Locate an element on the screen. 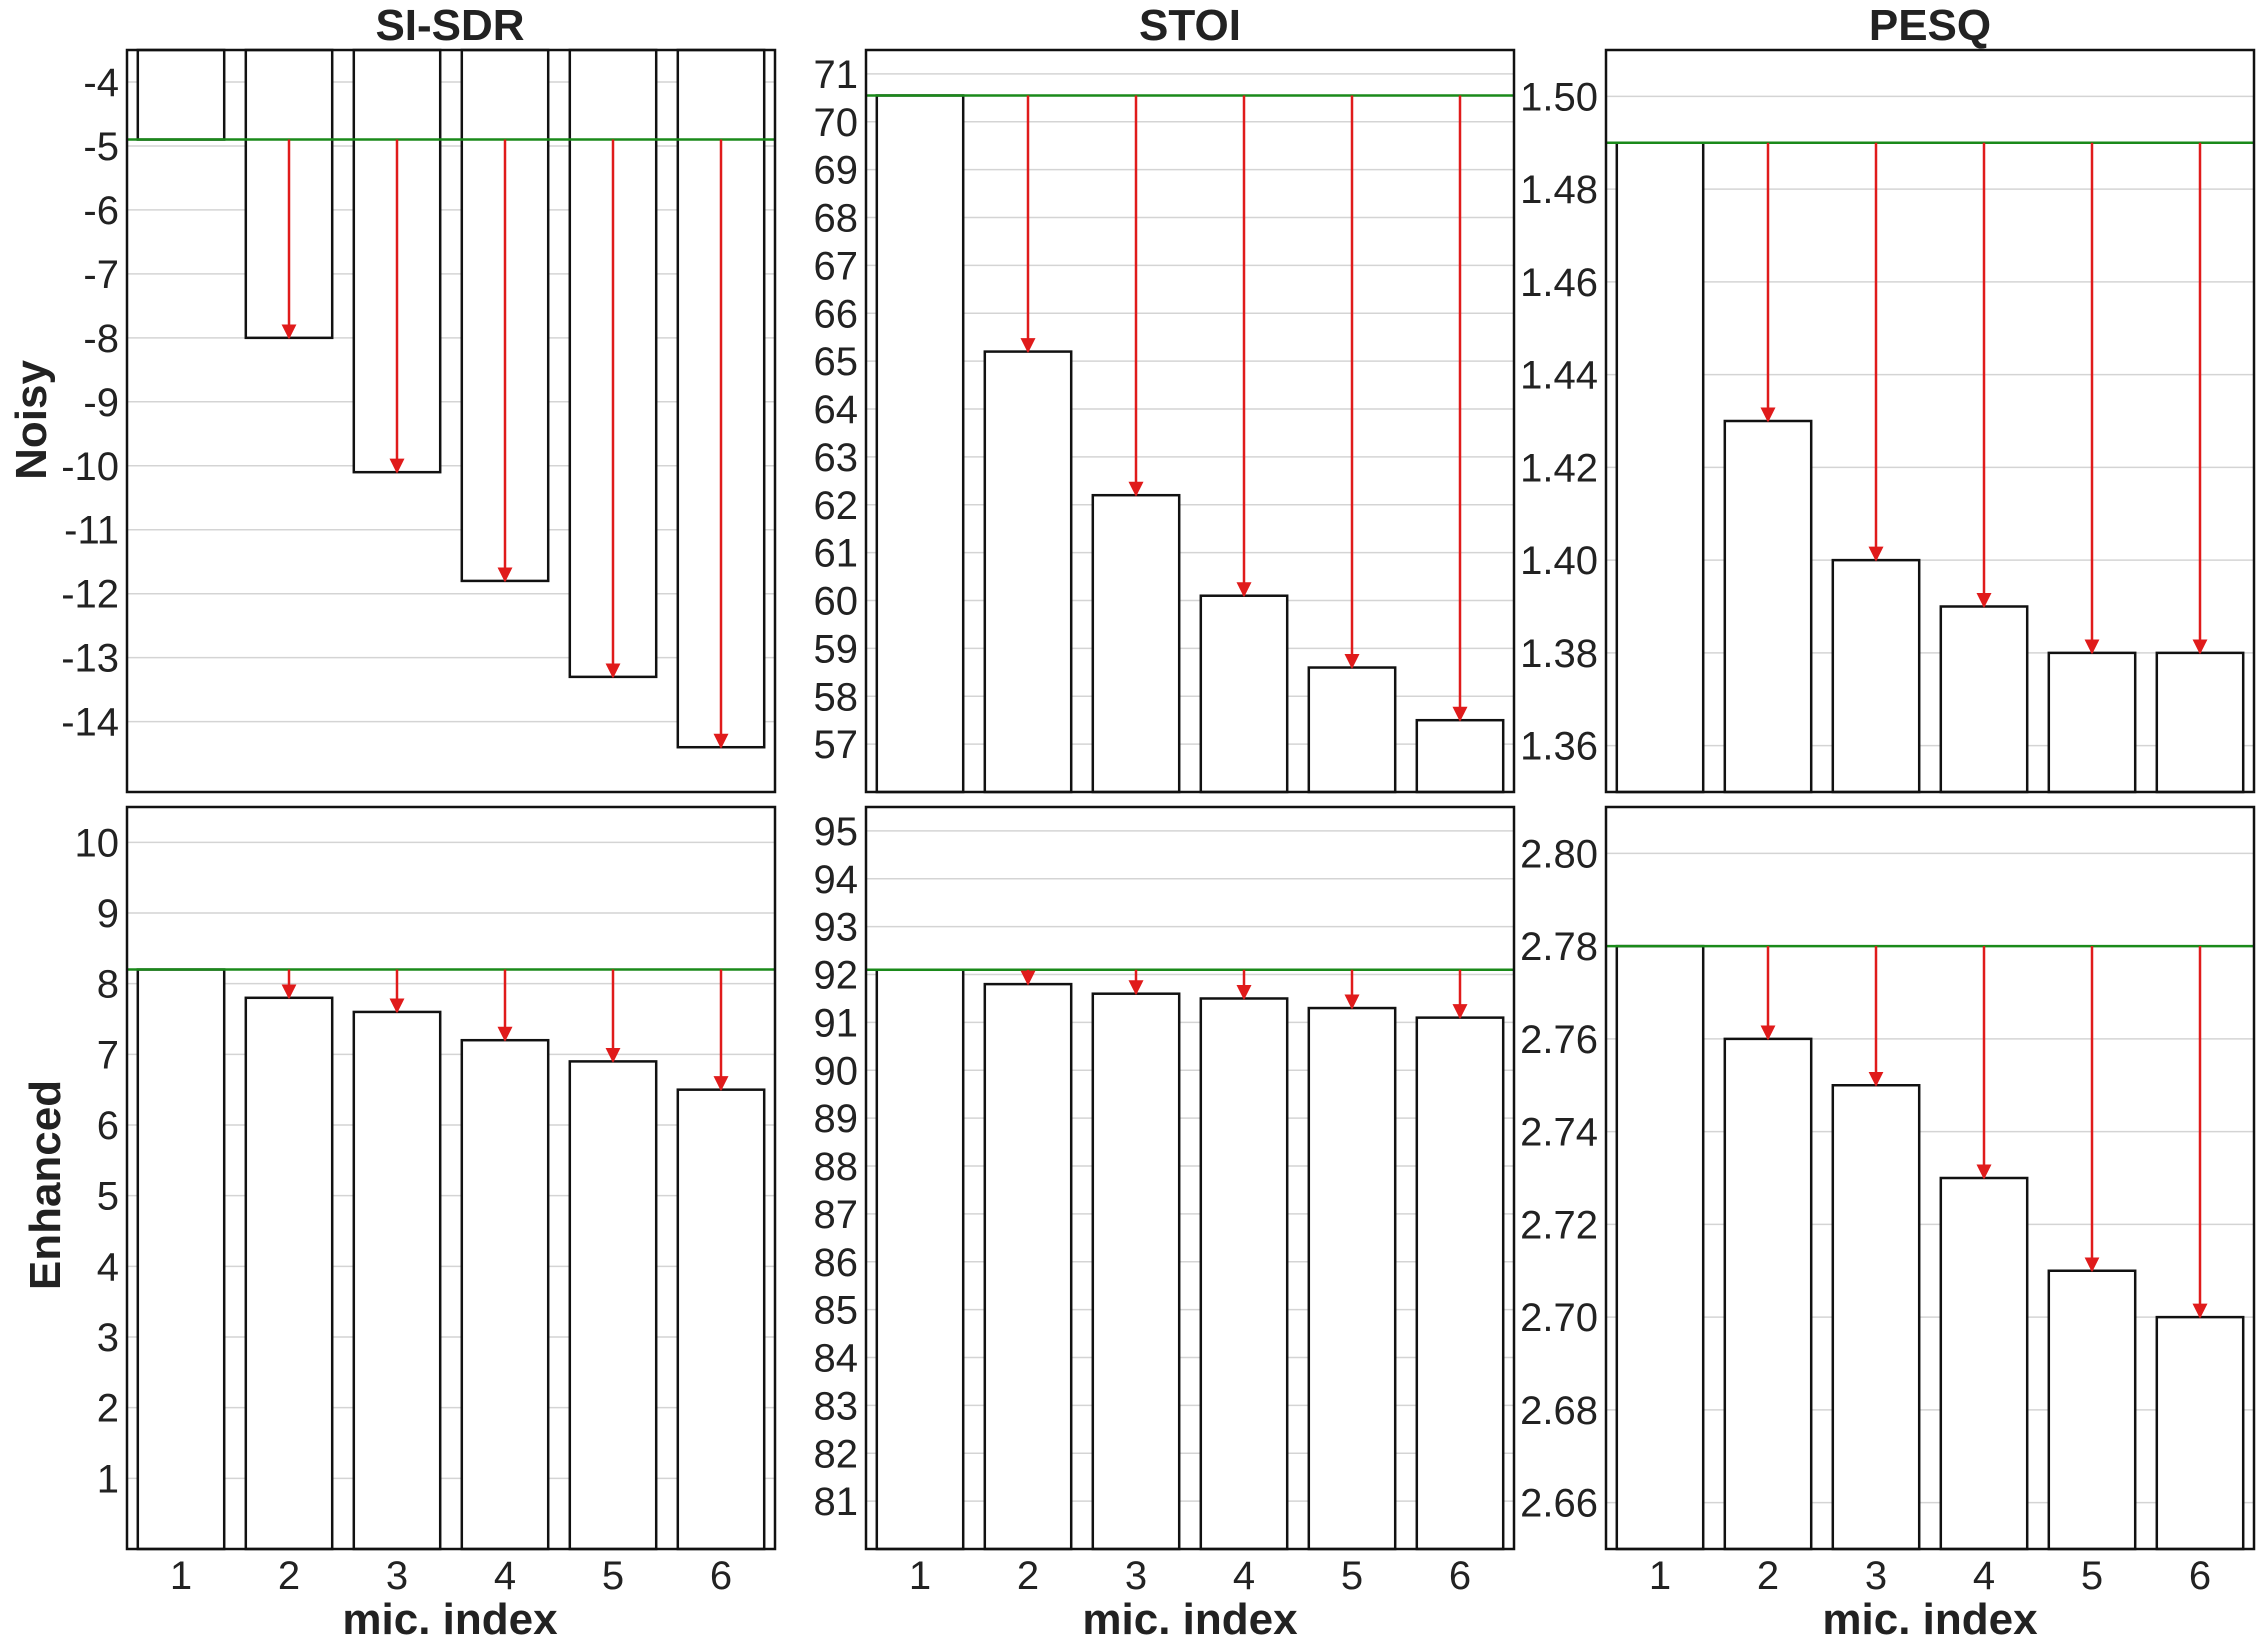  y-tick-label: 85 is located at coordinates (836, 1311).